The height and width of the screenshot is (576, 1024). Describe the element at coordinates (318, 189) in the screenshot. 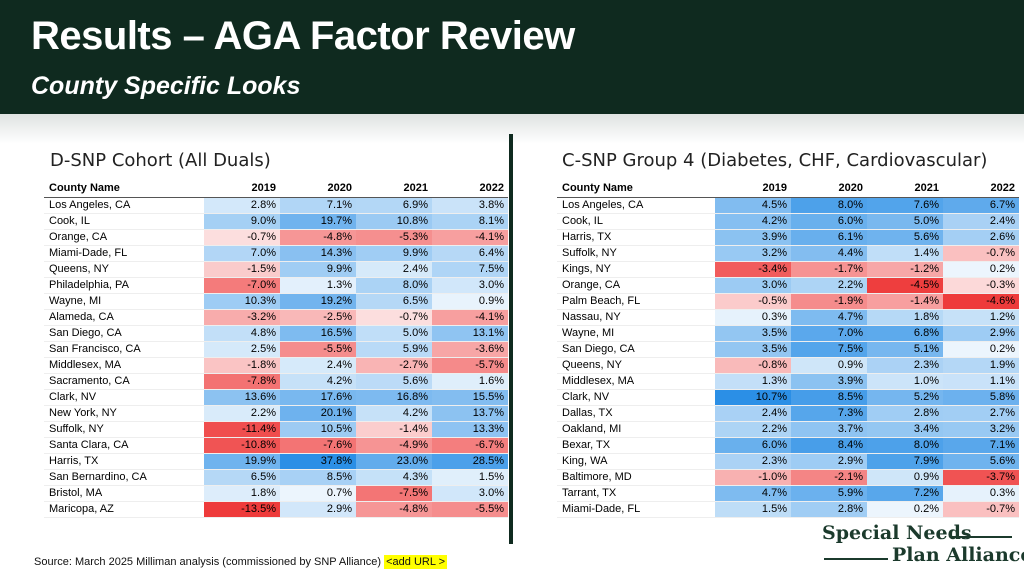

I see `dsnp-col-header: 2020` at that location.